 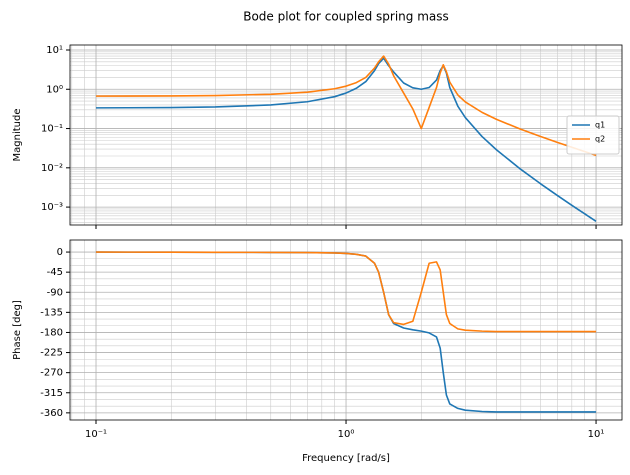 I want to click on y-tick-label: -180, so click(x=51, y=332).